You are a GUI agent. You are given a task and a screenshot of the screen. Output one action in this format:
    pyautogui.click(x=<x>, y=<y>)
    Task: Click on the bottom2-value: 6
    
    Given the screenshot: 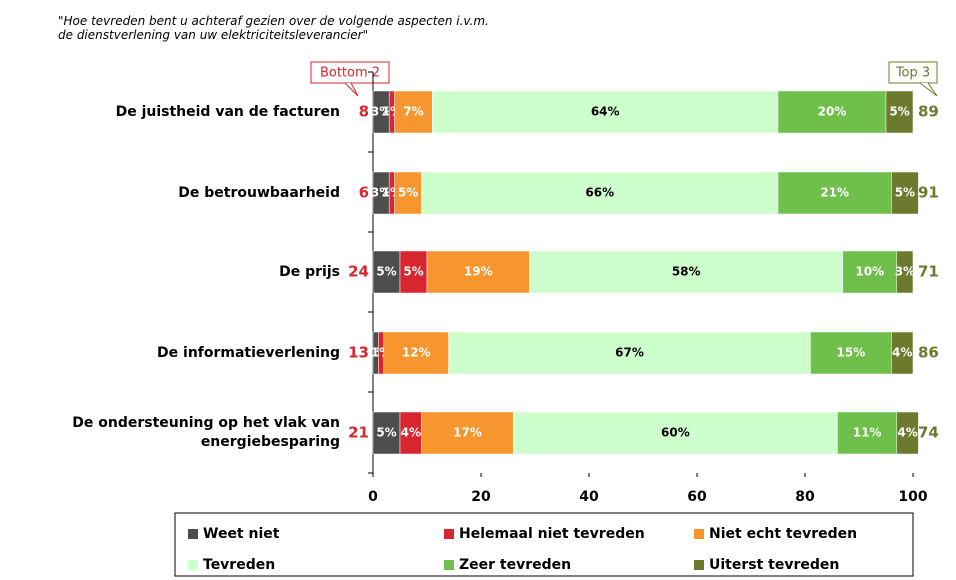 What is the action you would take?
    pyautogui.click(x=364, y=193)
    